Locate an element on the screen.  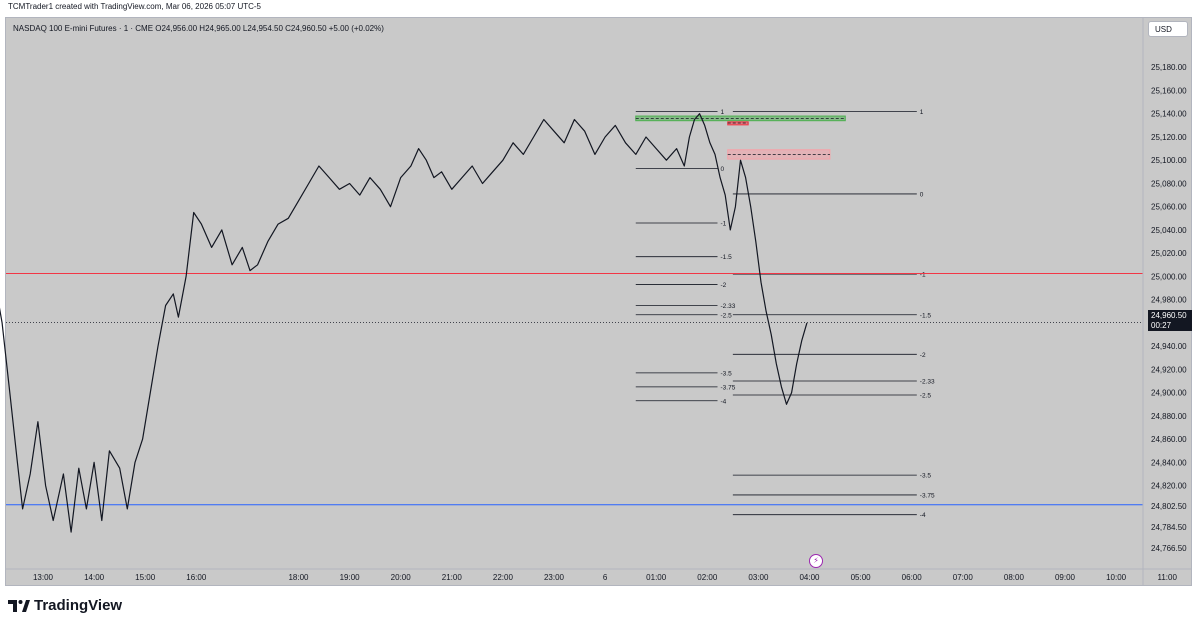
time-tick-label: 23:00 is located at coordinates (554, 577).